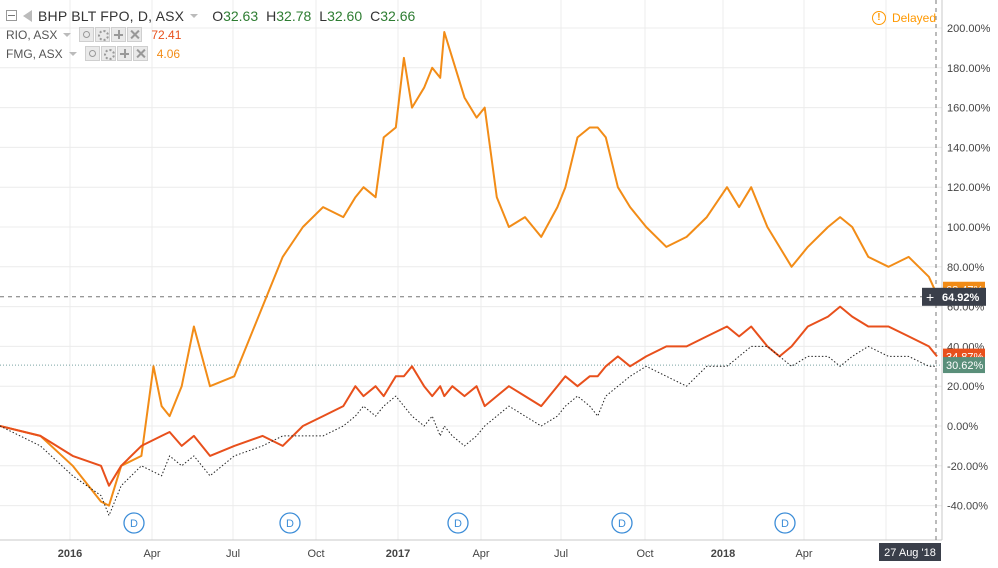 Image resolution: width=998 pixels, height=568 pixels. I want to click on ohlc-low-key: L, so click(323, 15).